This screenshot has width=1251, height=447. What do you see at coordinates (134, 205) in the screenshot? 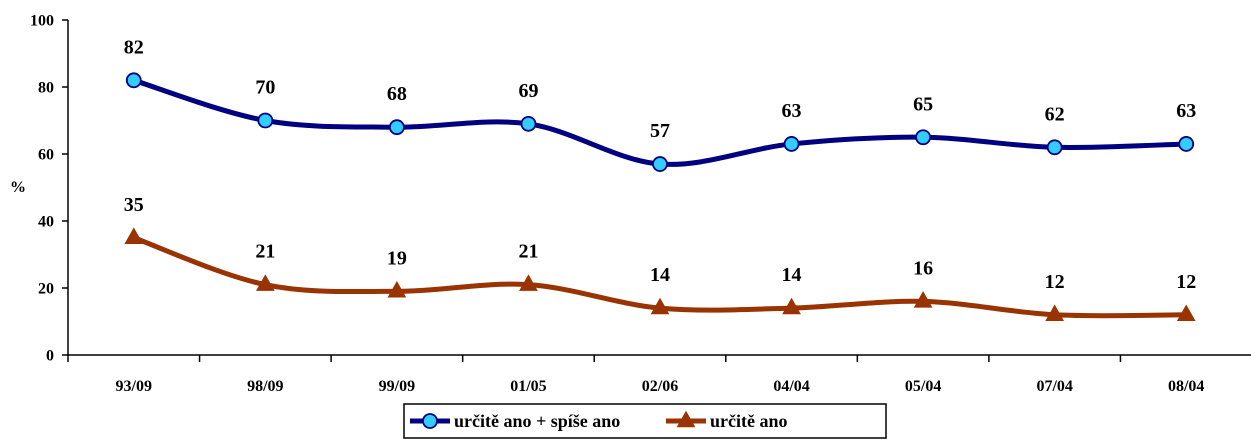
I see `data-label: 35` at bounding box center [134, 205].